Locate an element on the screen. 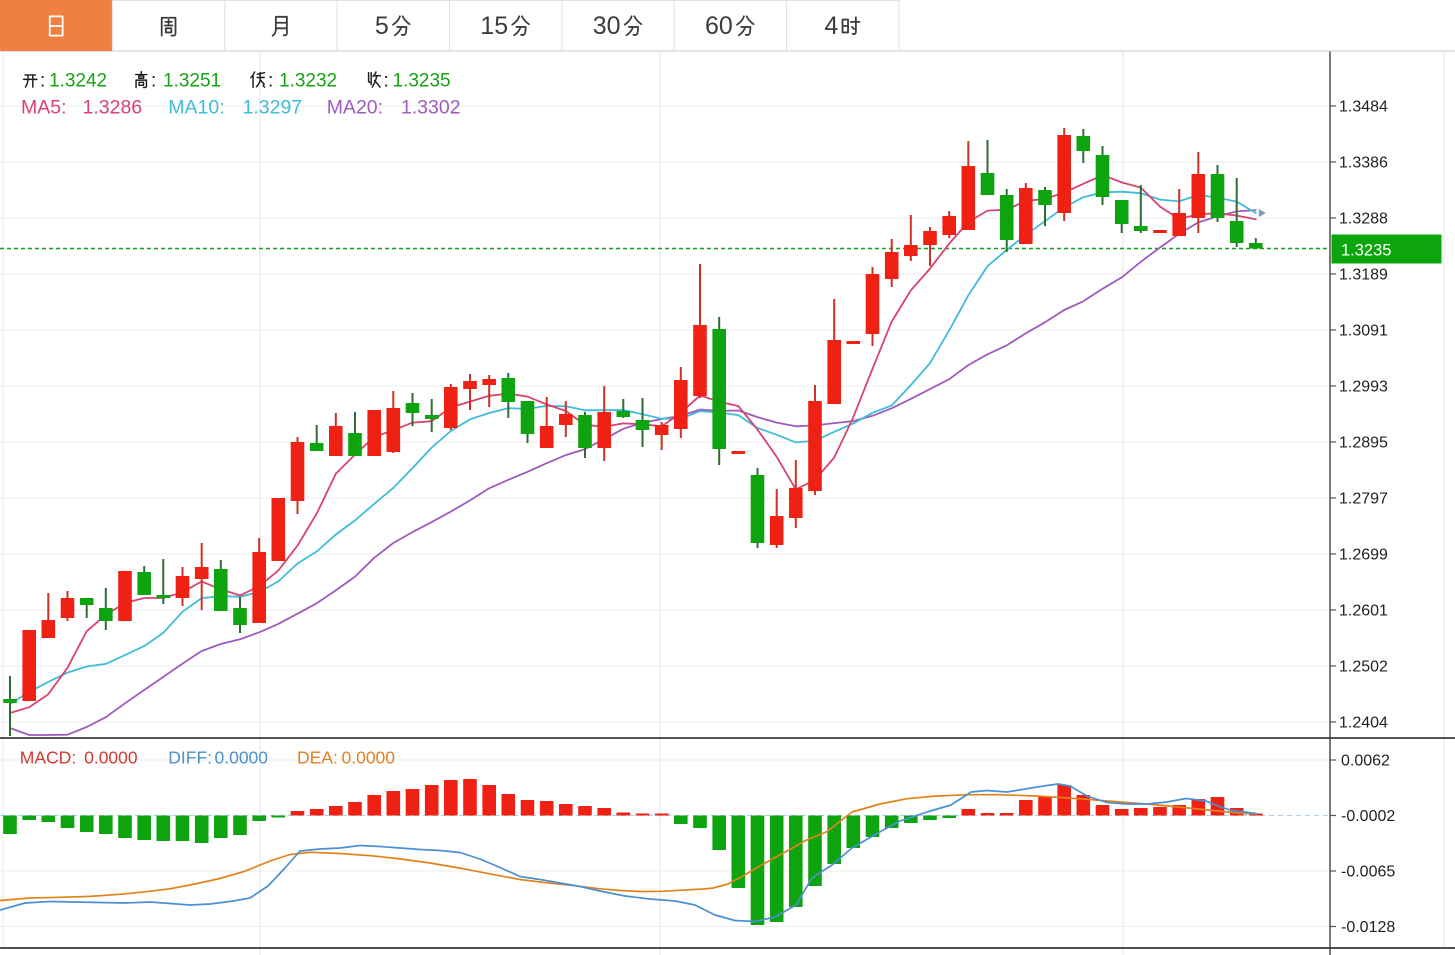 This screenshot has width=1455, height=955. svg-text: 30 is located at coordinates (607, 26).